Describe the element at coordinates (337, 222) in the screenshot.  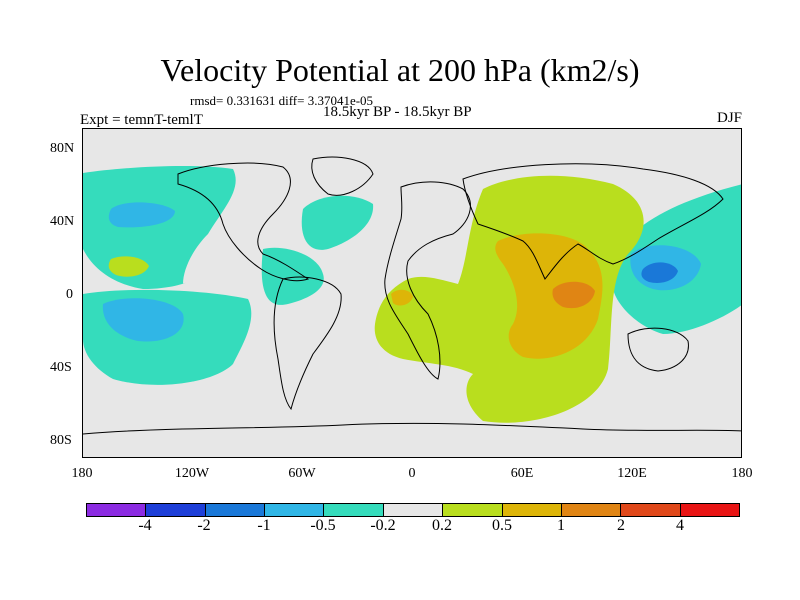
I see `neg-region-natlantic` at that location.